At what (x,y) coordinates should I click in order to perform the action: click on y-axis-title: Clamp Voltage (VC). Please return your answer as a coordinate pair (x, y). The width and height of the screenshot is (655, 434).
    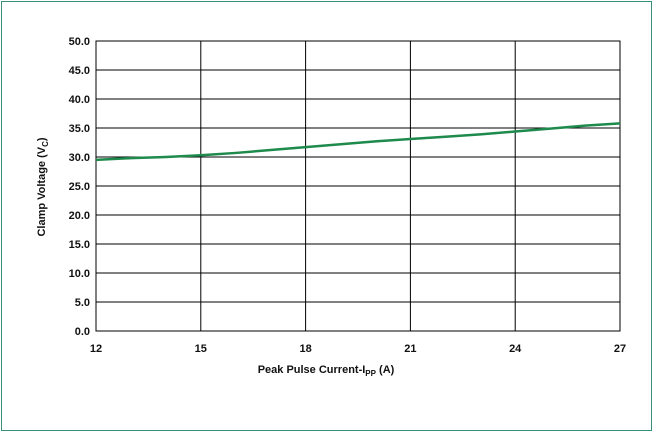
    Looking at the image, I should click on (43, 186).